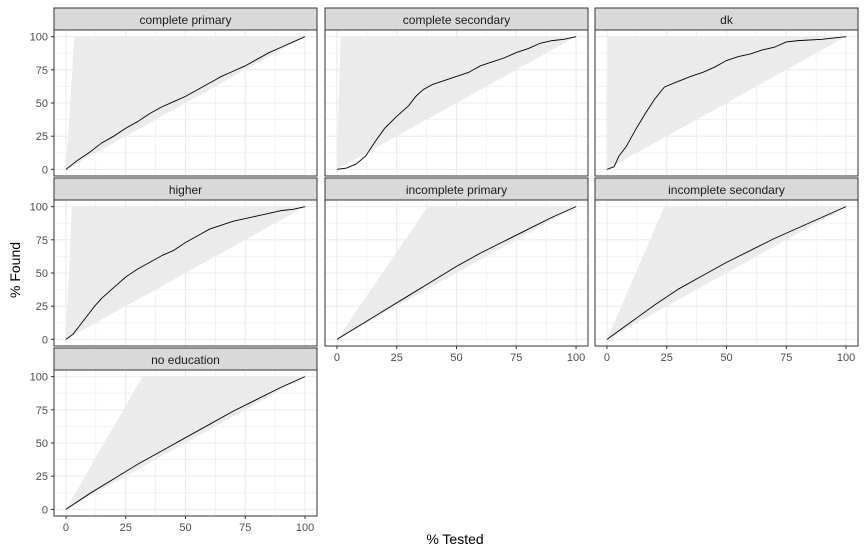 The height and width of the screenshot is (554, 865). I want to click on facet-panel: no education 0 25 50 75 100 0 25 50 75 100, so click(174, 440).